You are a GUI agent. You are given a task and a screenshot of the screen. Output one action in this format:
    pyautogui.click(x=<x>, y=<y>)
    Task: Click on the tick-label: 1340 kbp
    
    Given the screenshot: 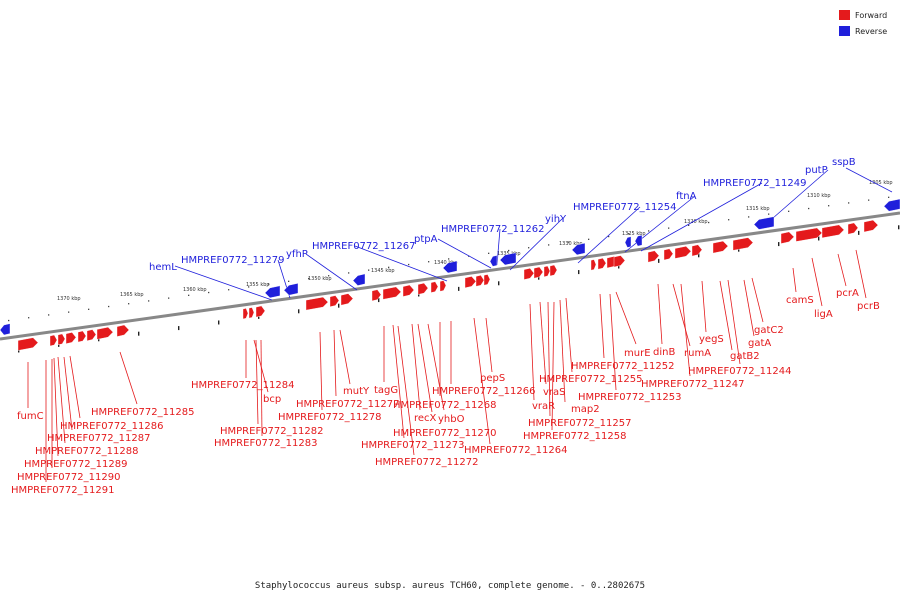 What is the action you would take?
    pyautogui.click(x=446, y=263)
    